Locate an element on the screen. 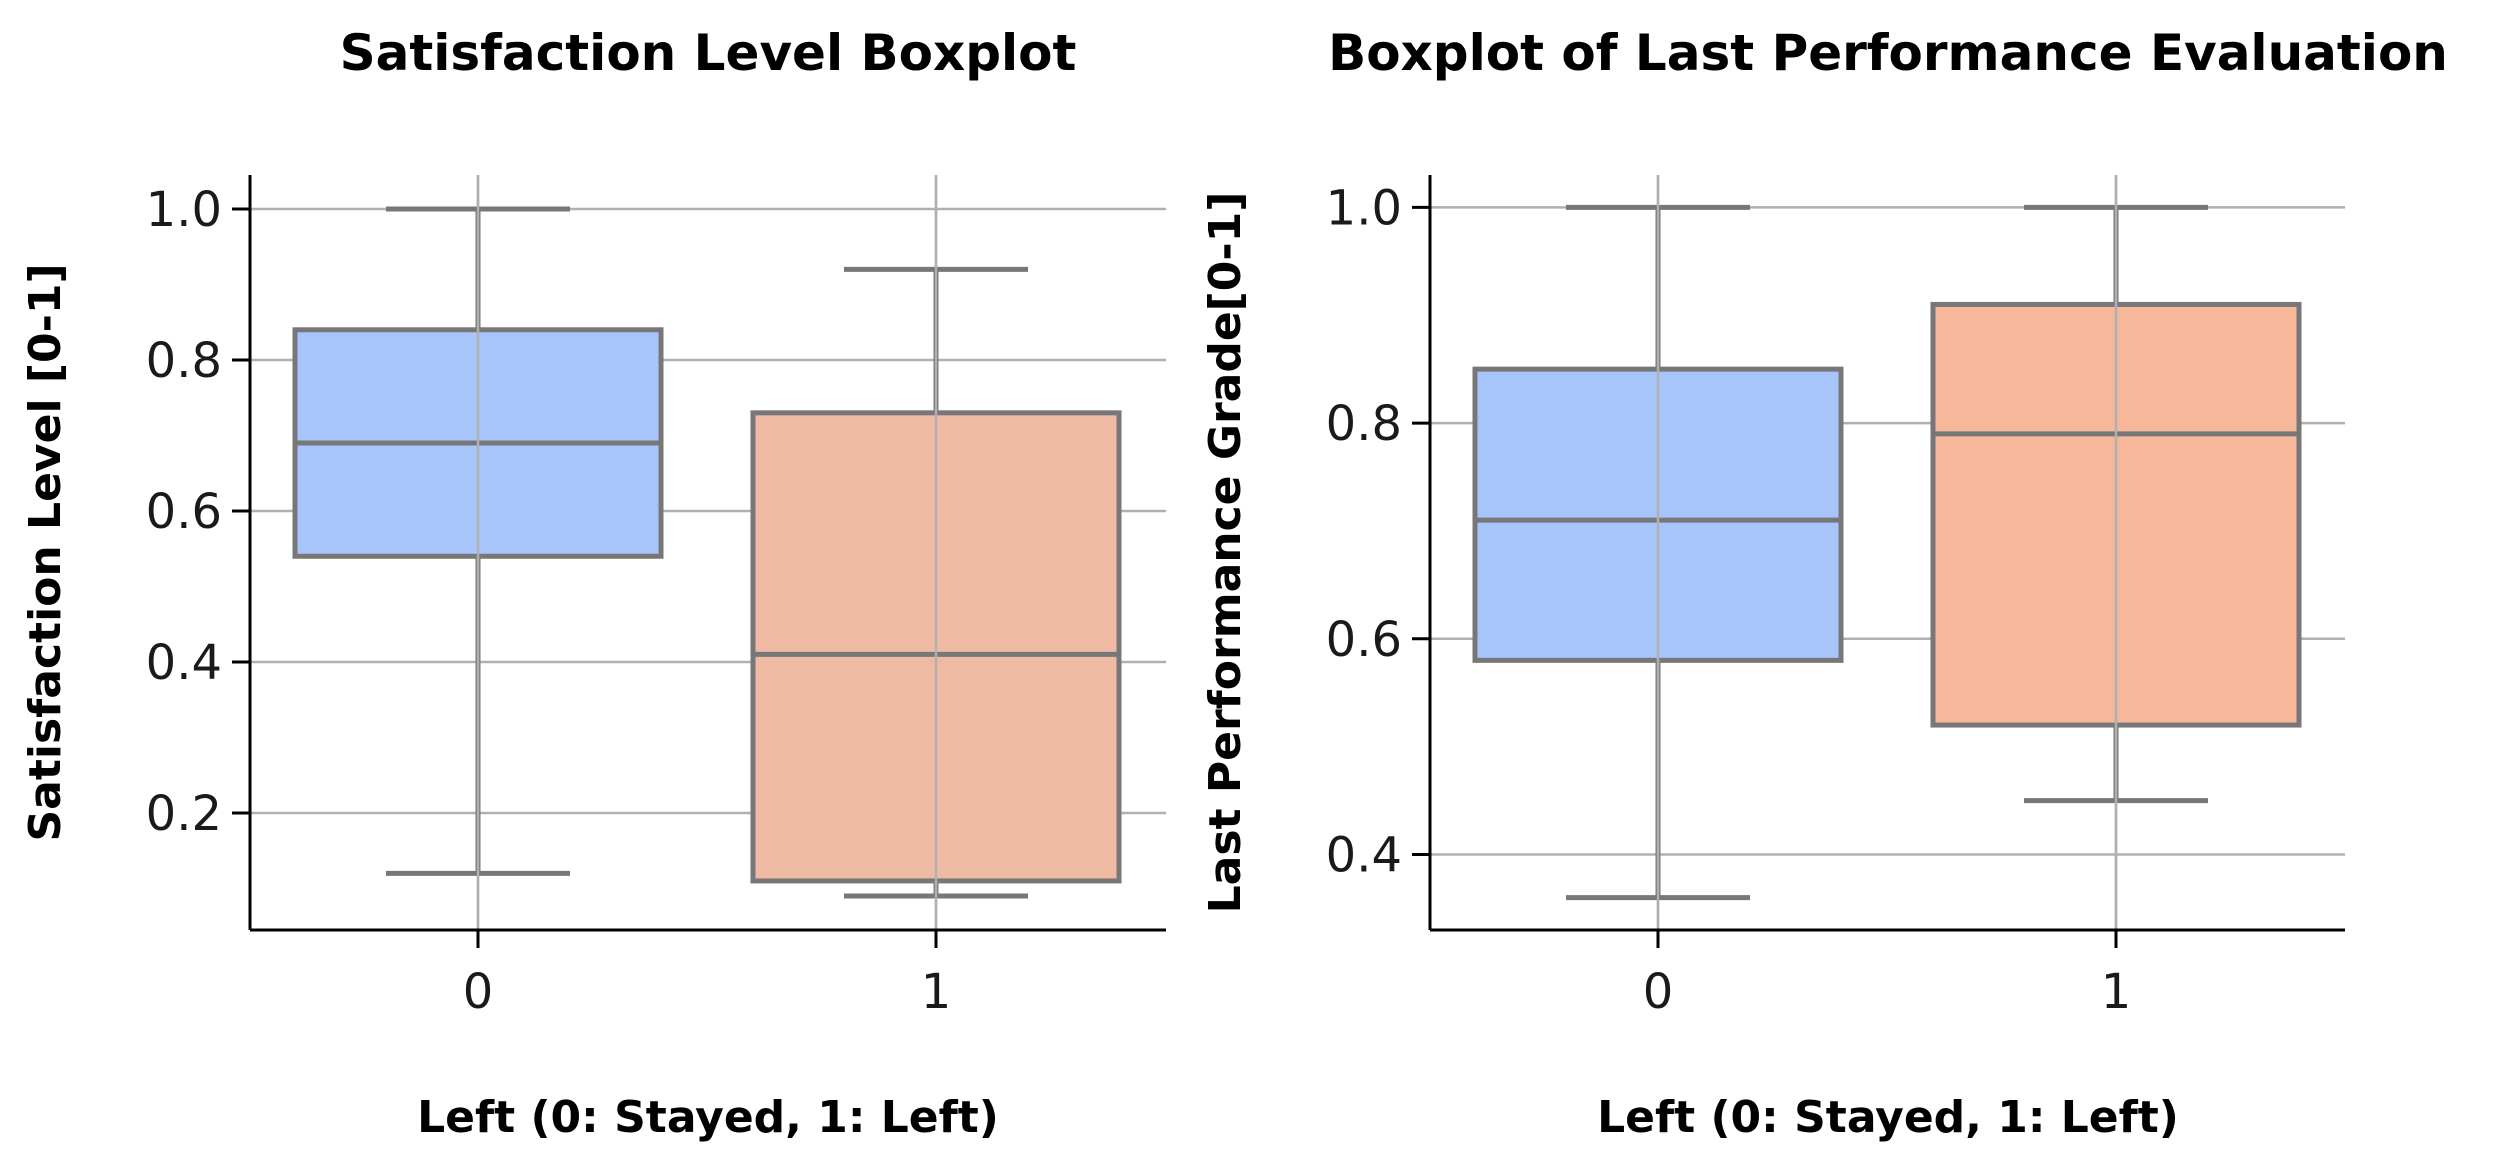 This screenshot has width=2519, height=1170. y-tick-label: 0.2 is located at coordinates (184, 814).